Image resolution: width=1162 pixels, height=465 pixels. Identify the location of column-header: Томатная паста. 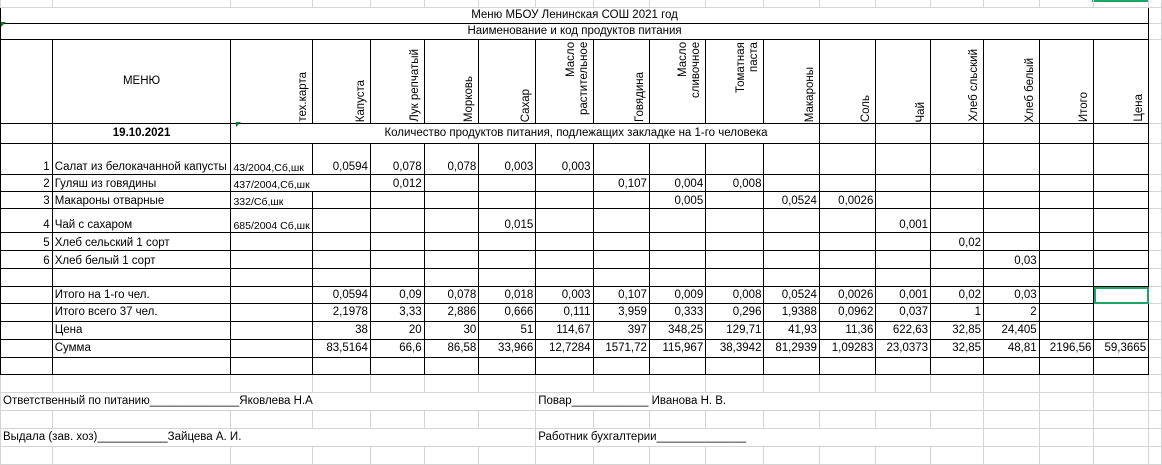
(735, 81).